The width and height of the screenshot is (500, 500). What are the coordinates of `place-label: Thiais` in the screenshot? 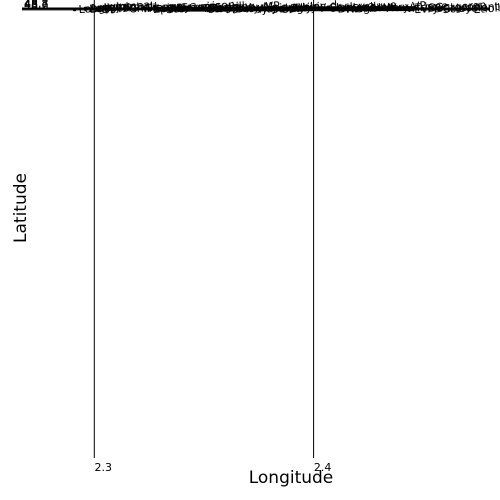 It's located at (309, 7).